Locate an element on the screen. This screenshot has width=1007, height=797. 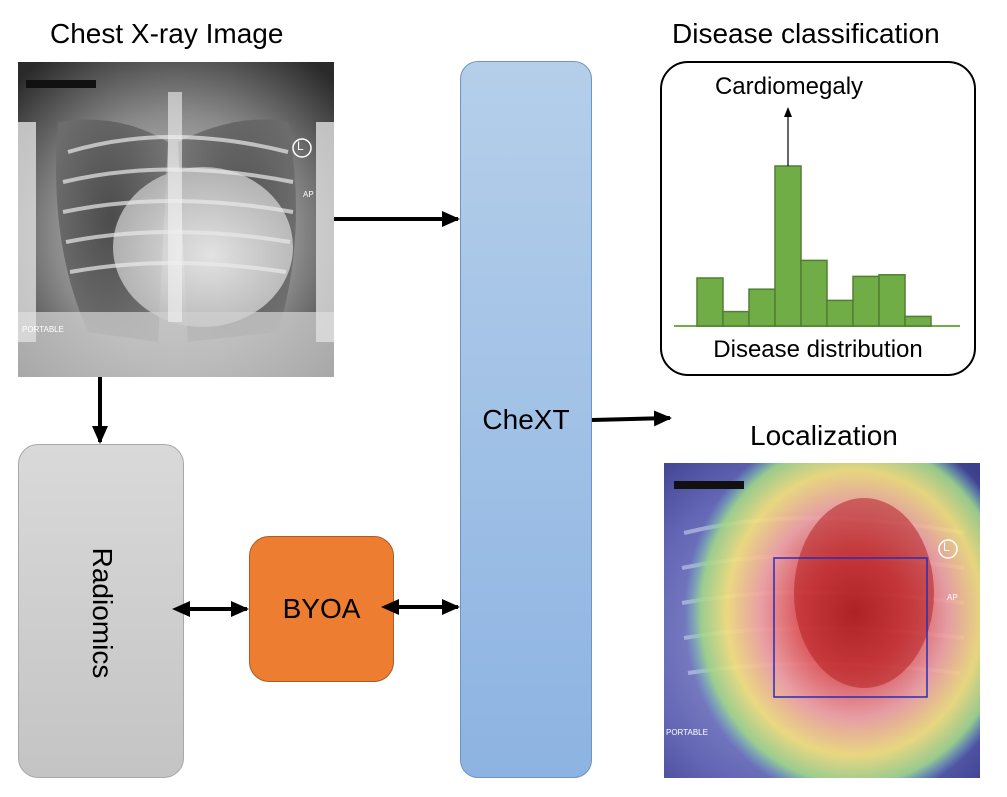
heatmap-portable-label: PORTABLE is located at coordinates (687, 732).